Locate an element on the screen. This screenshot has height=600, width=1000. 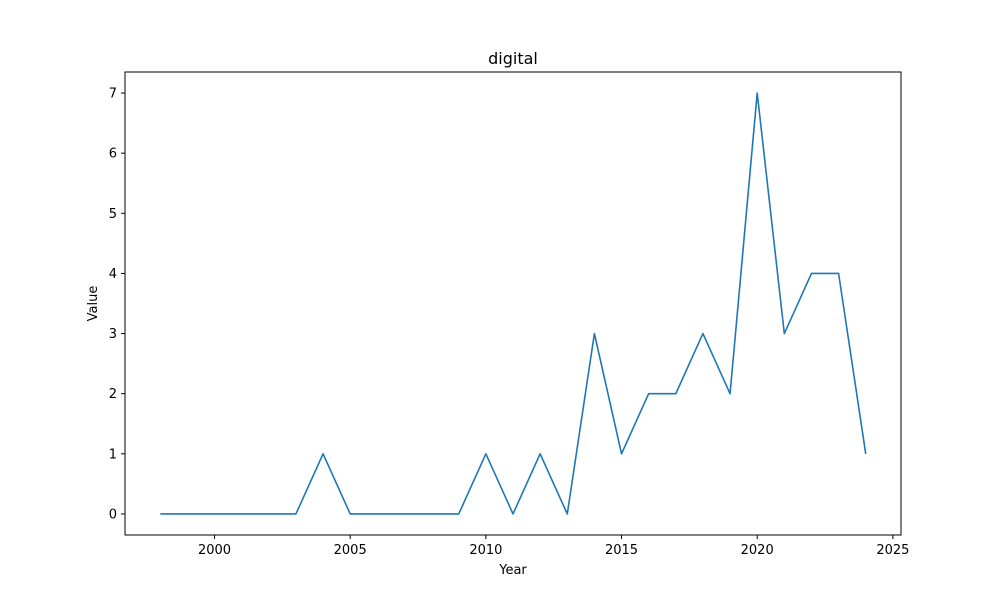
y-tick-label: 0 is located at coordinates (113, 514).